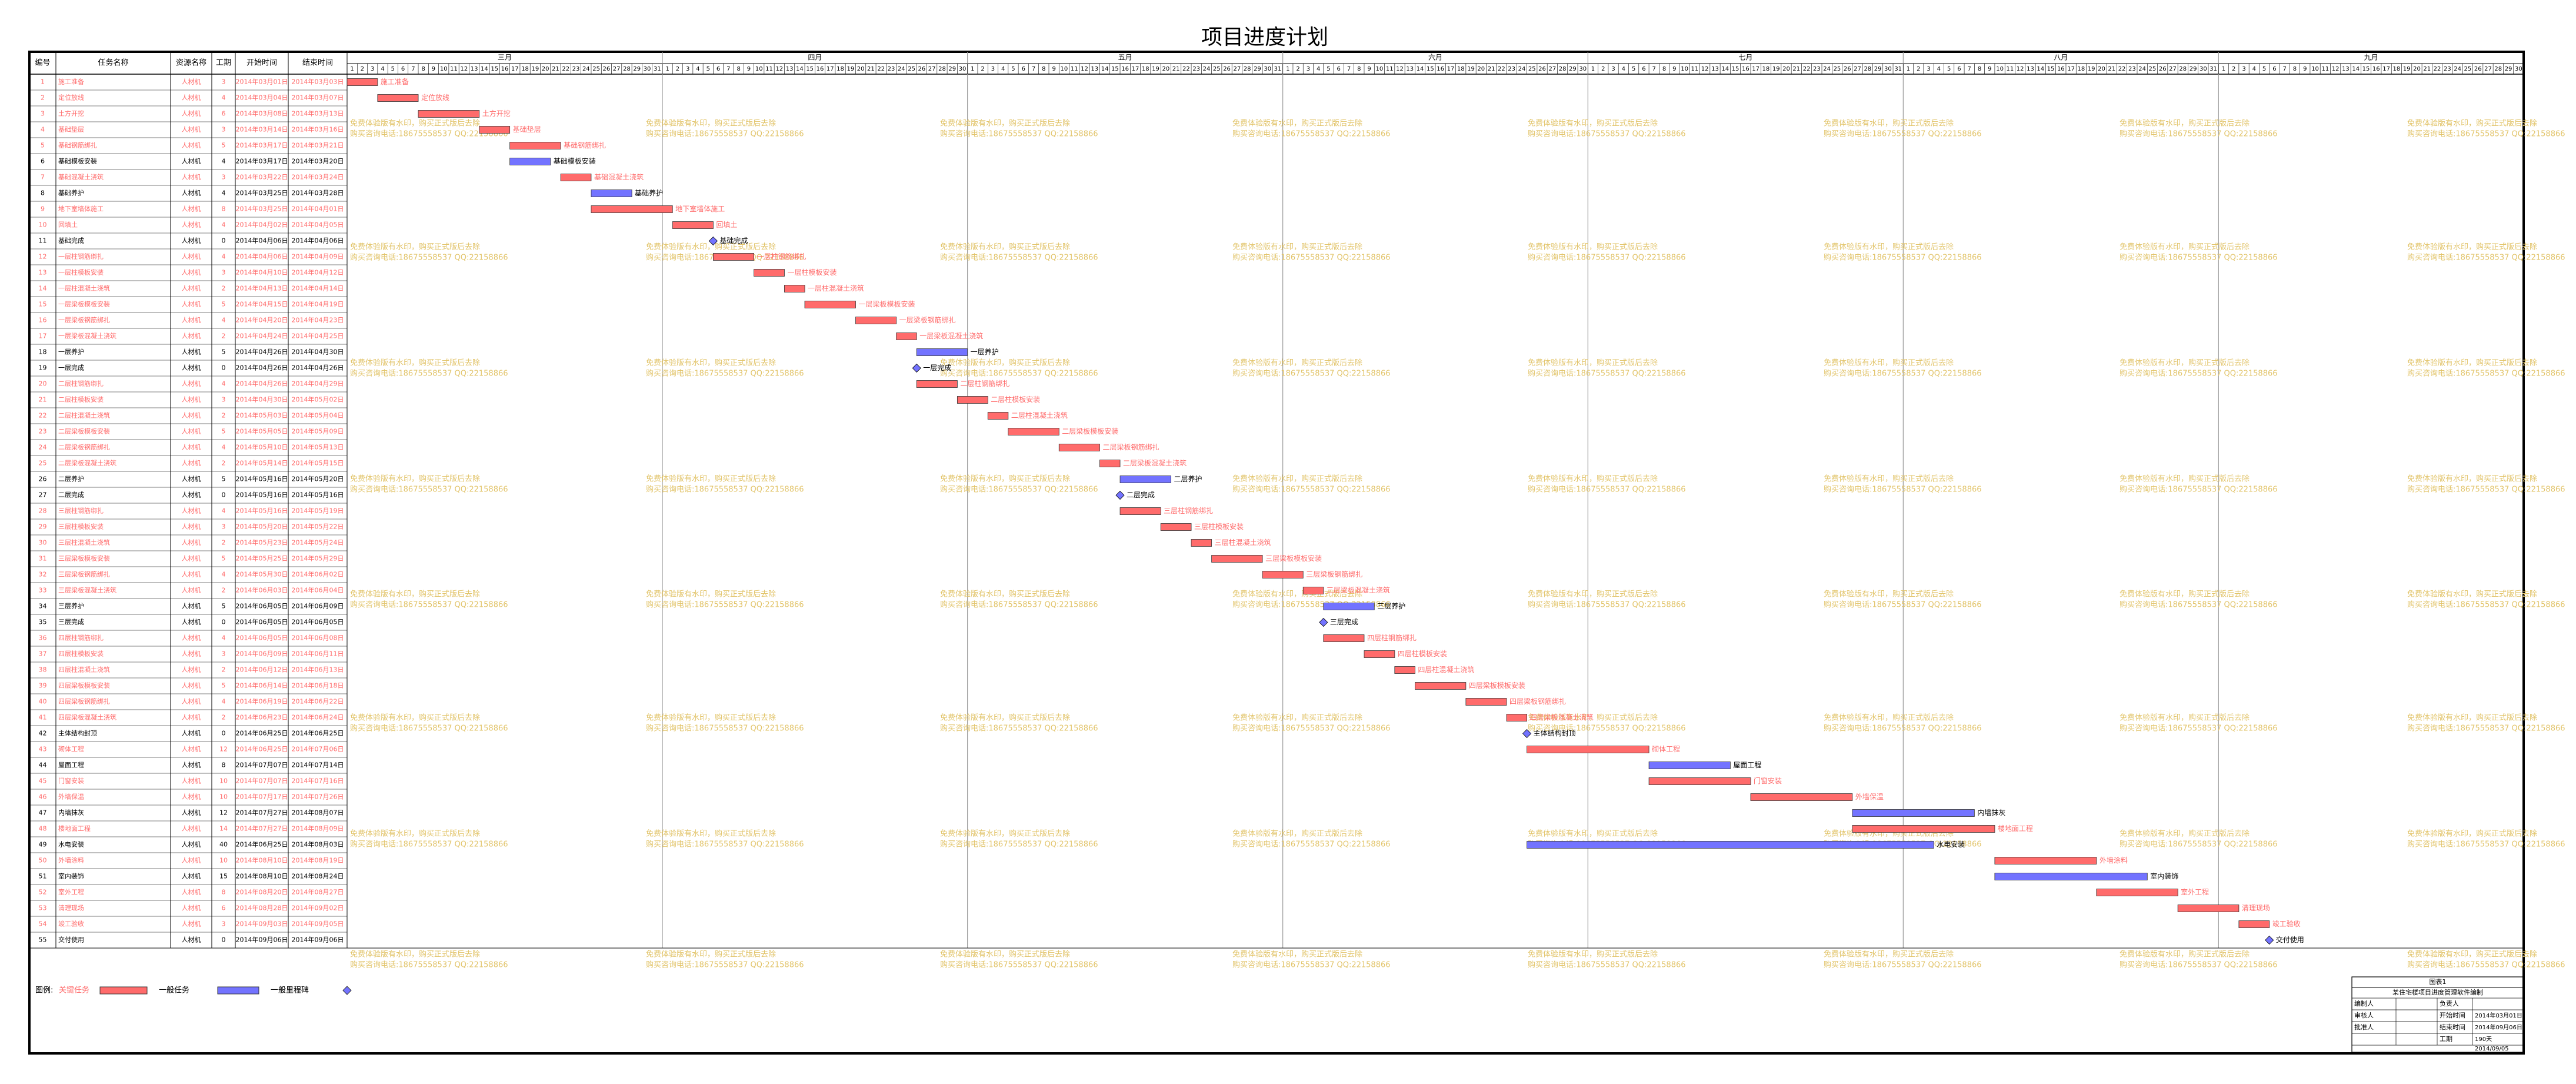 Image resolution: width=2576 pixels, height=1084 pixels. Describe the element at coordinates (43, 702) in the screenshot. I see `table-cell: 40` at that location.